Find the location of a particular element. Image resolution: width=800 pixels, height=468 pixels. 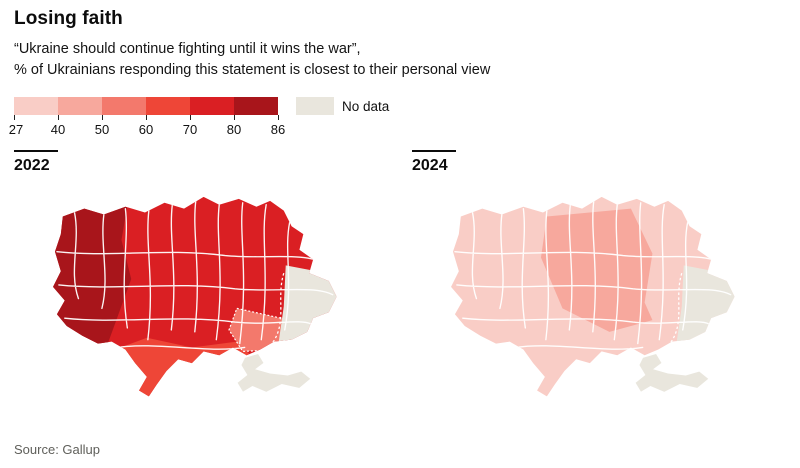

legend-tick-label: 86 is located at coordinates (278, 129).